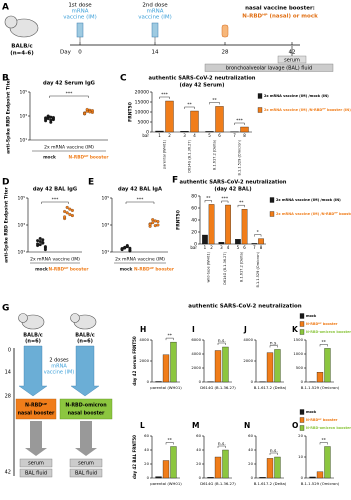 Image resolution: width=351 pixels, height=500 pixels. I want to click on y-tick-label: 500, so click(300, 367).